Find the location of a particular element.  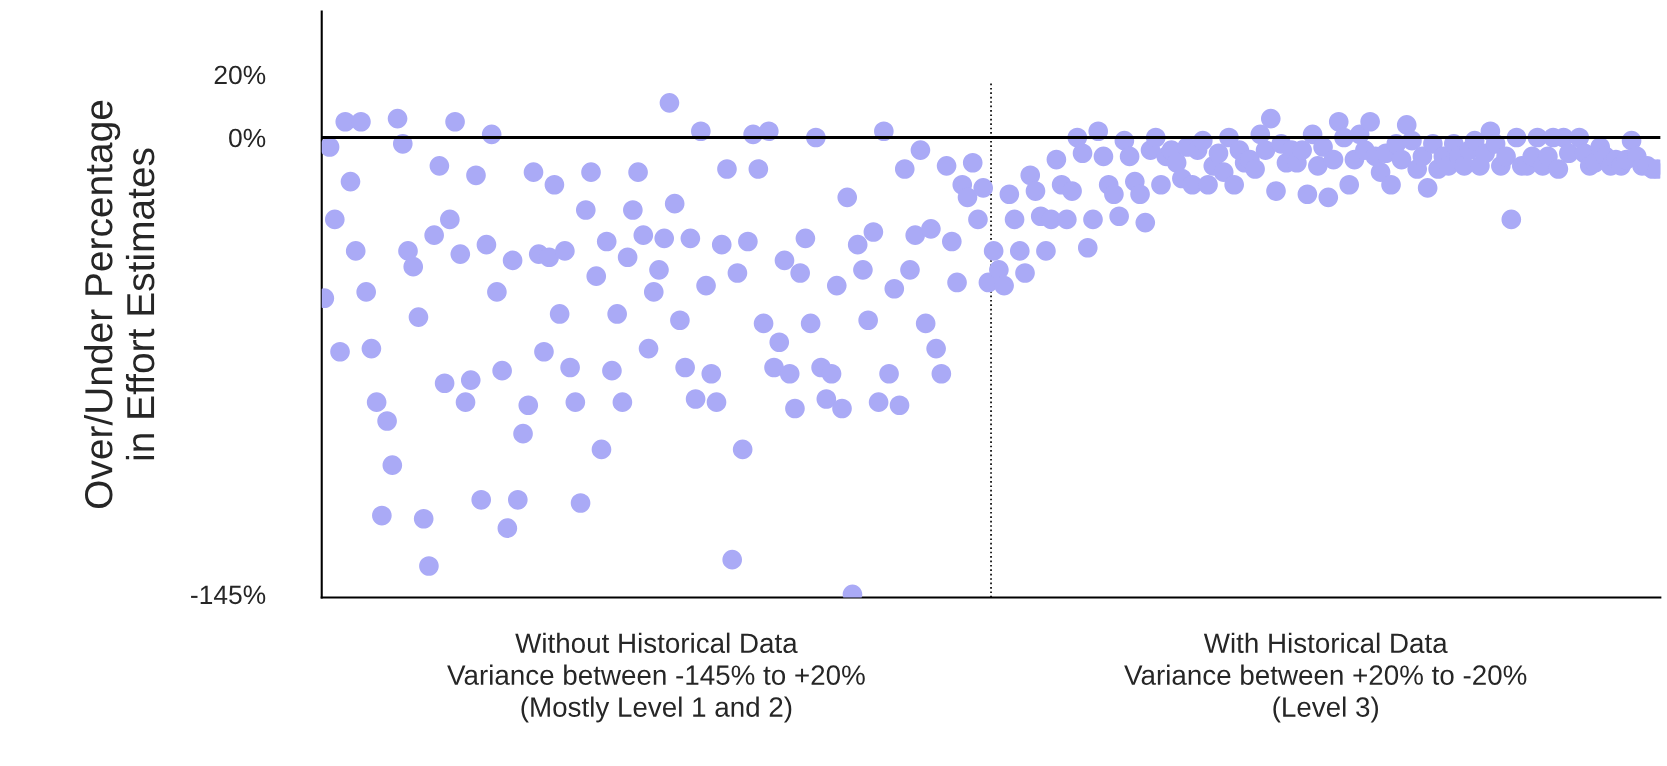

y-tick-label: -145% is located at coordinates (228, 595).